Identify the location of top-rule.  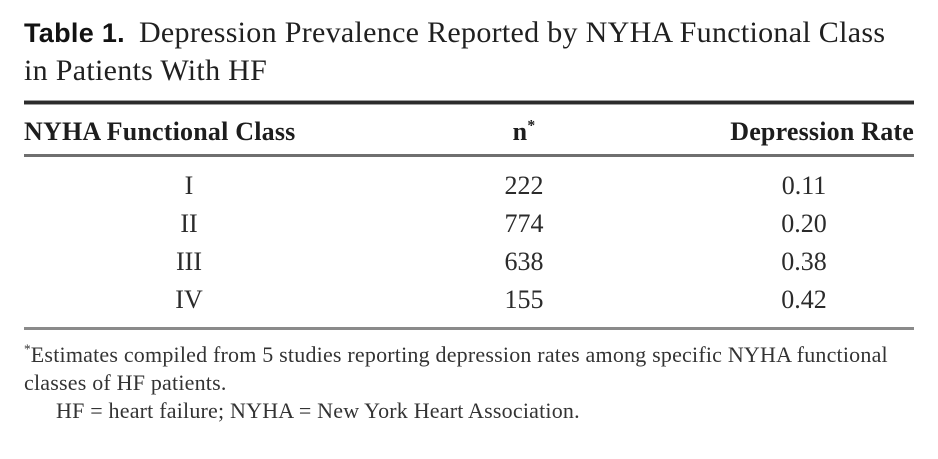
(469, 102).